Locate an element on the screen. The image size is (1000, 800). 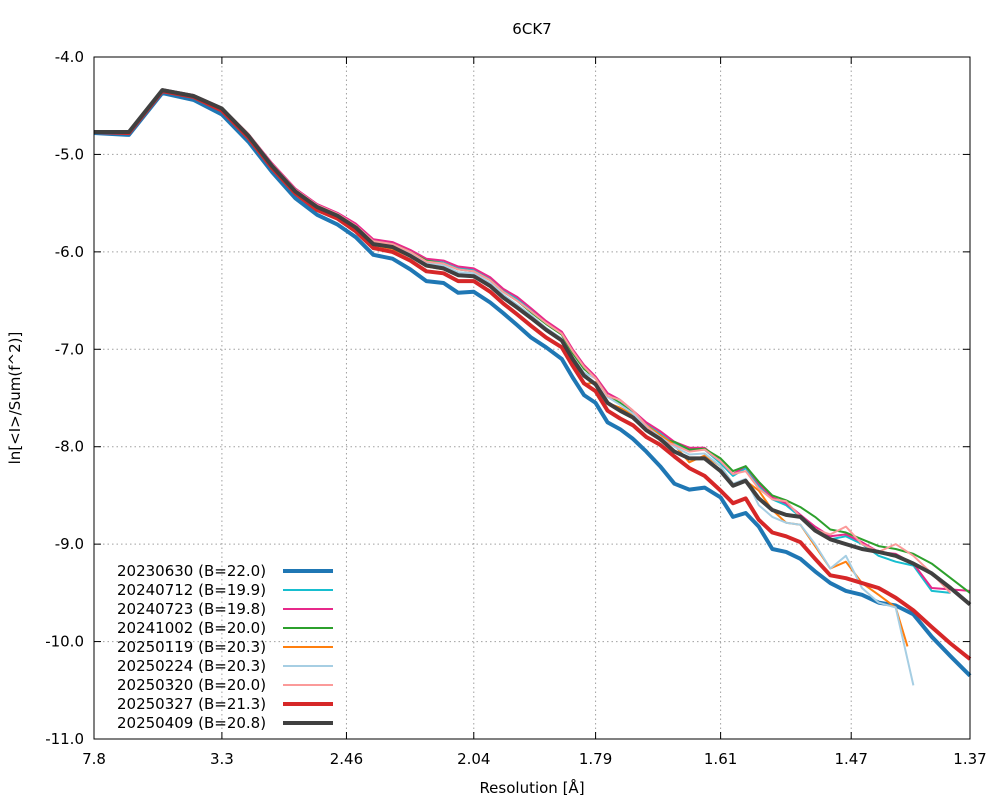
legend-label: 20250327 (B=21.3) is located at coordinates (191, 704).